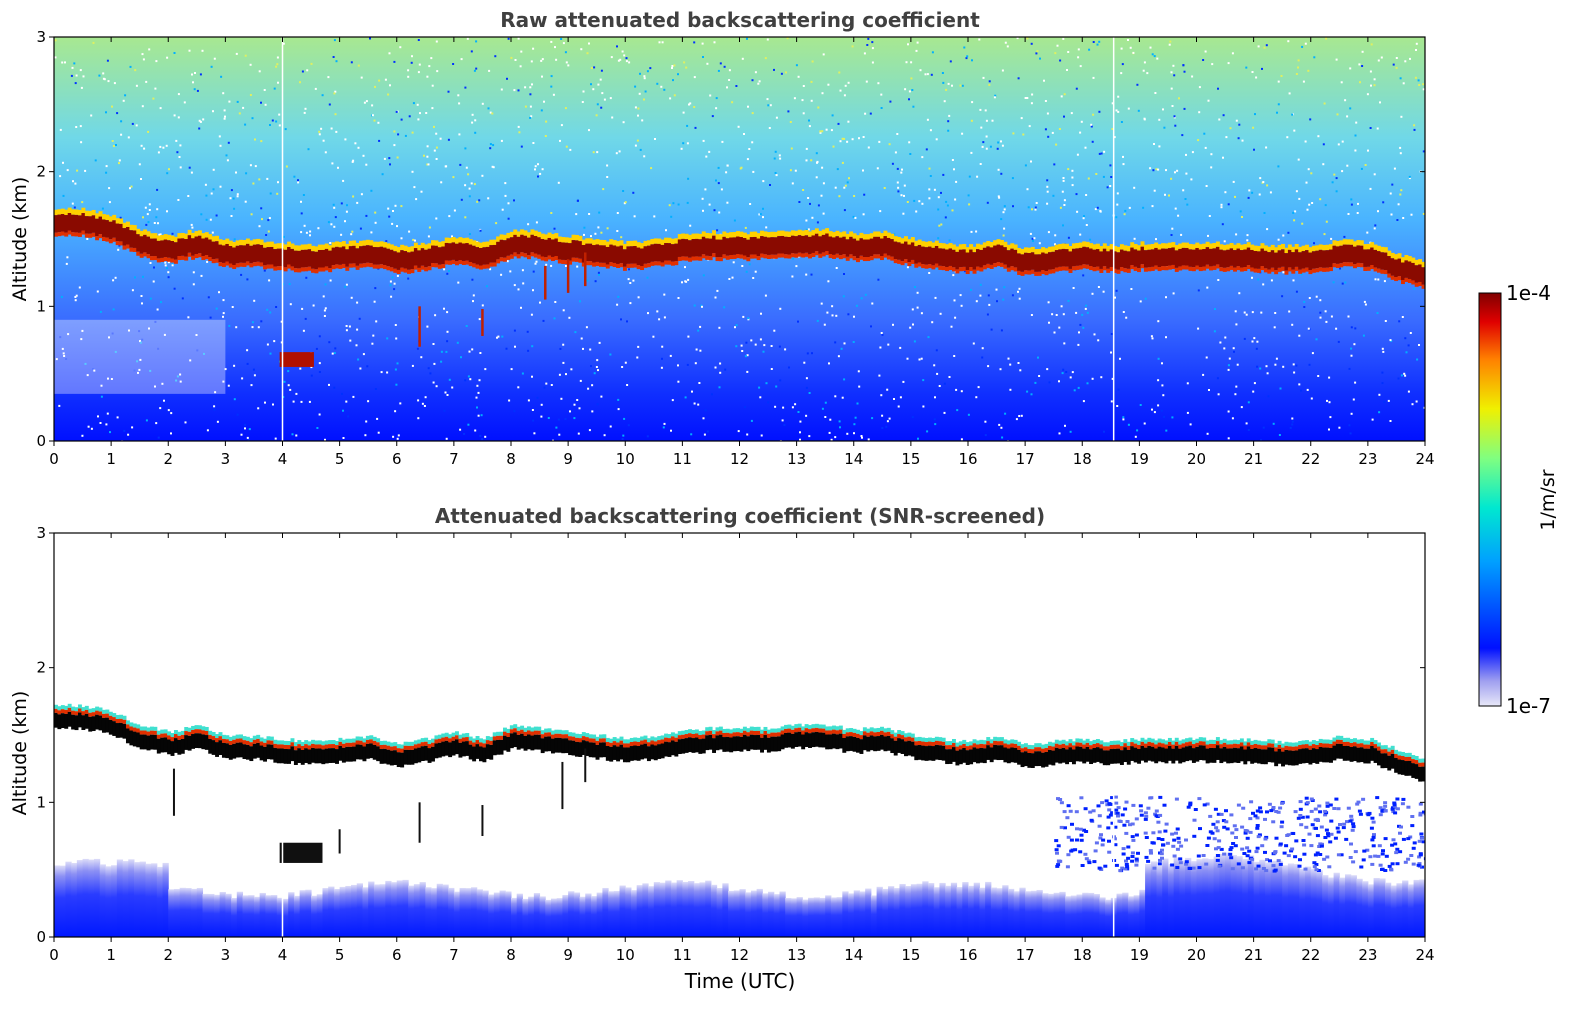  I want to click on y-tick-label: 0, so click(41, 441).